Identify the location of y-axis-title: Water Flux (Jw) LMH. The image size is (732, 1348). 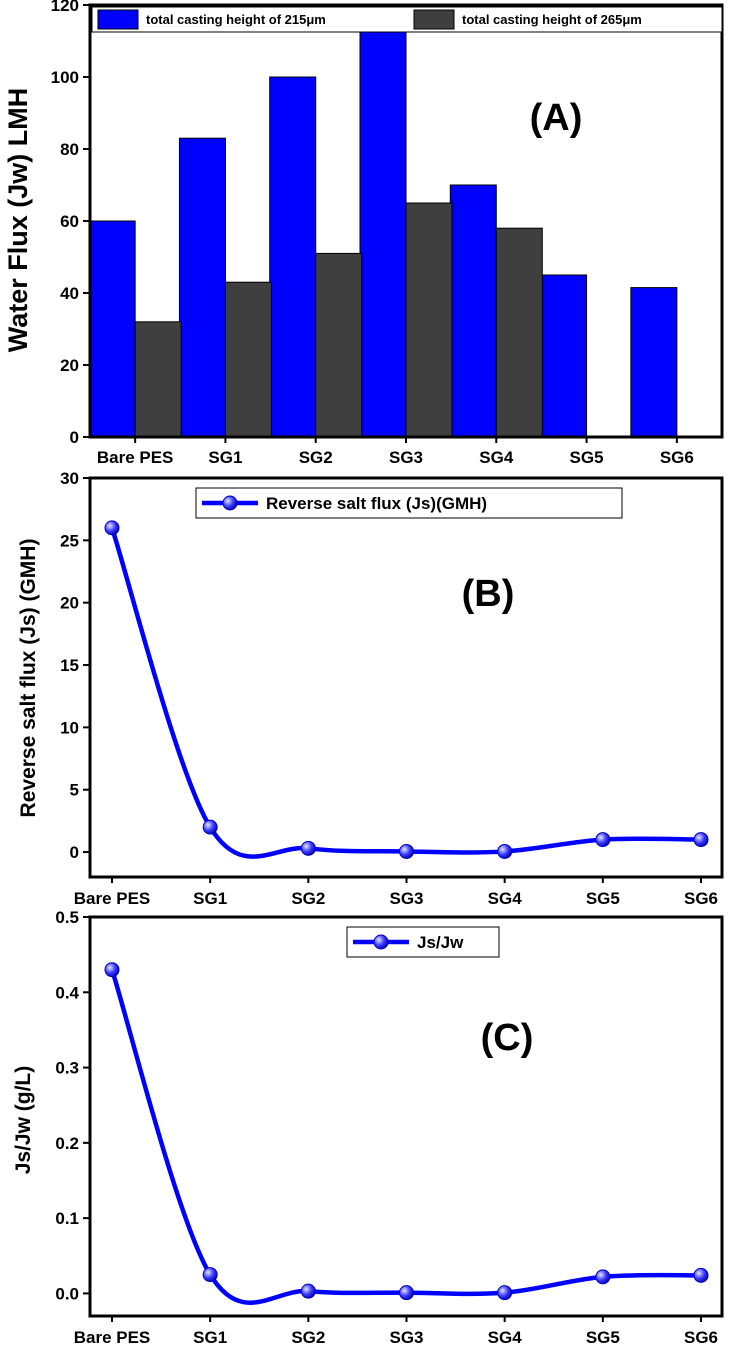
(18, 220).